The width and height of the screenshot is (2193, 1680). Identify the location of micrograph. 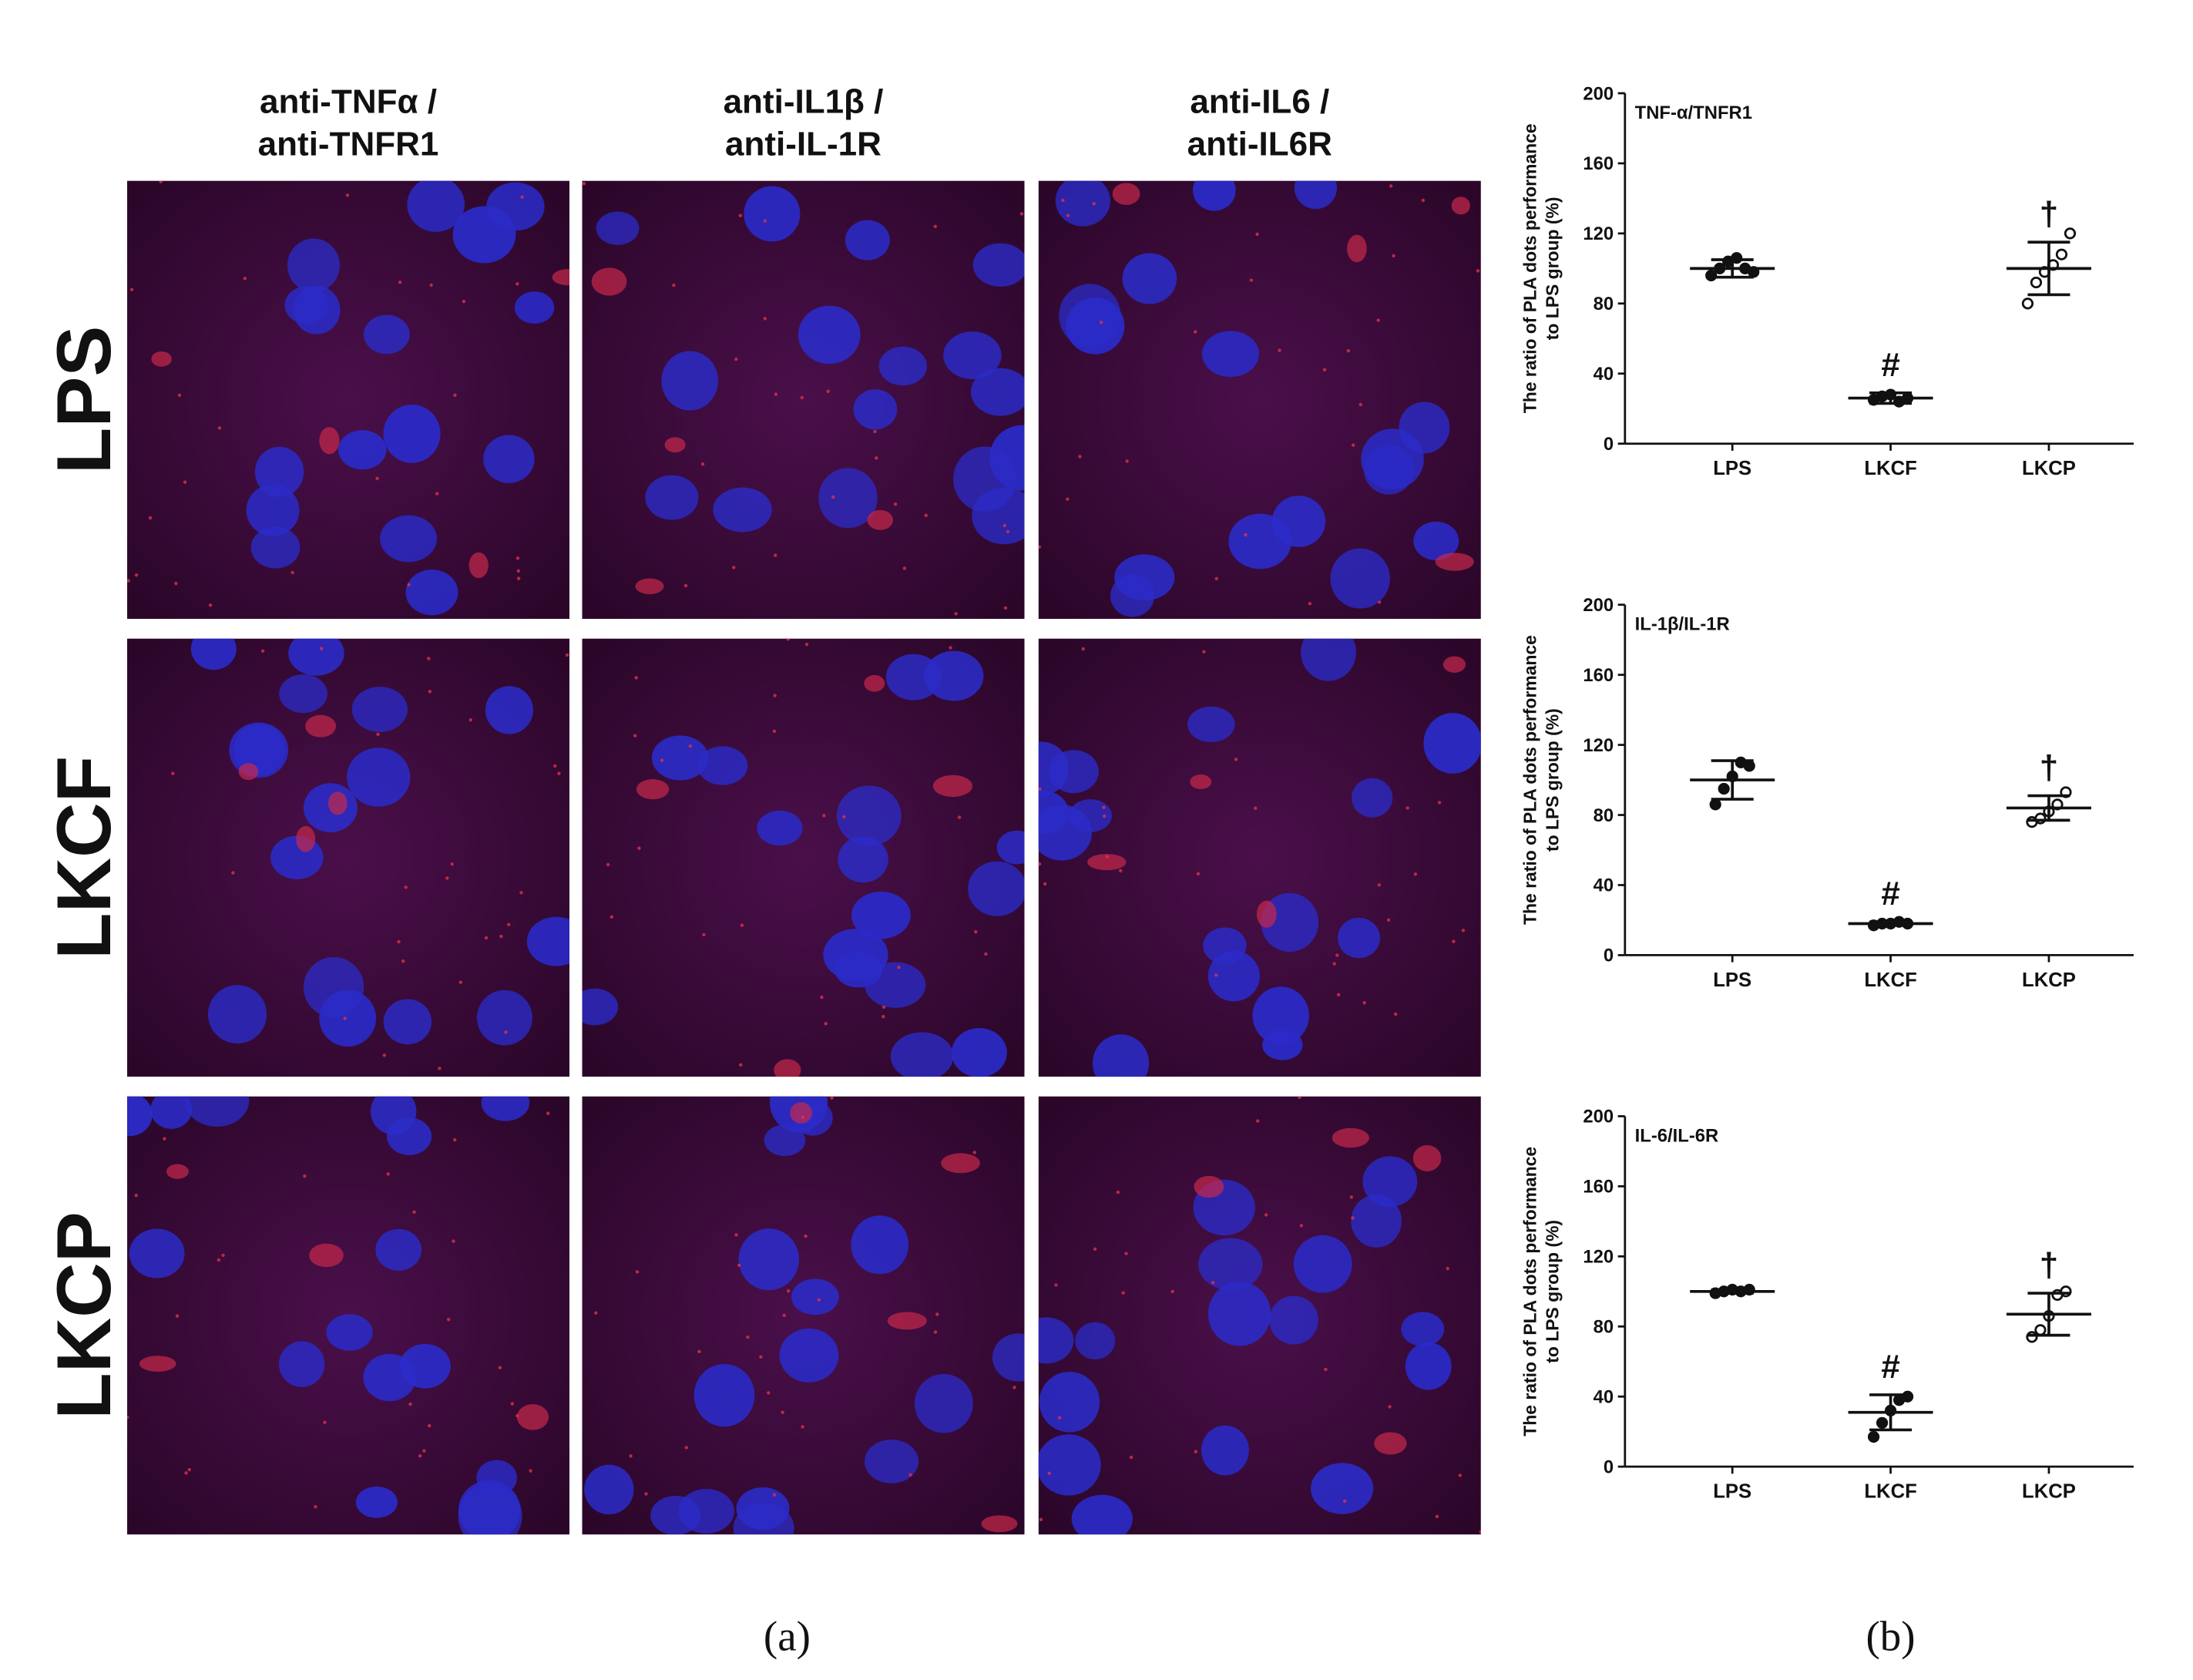
(1259, 400).